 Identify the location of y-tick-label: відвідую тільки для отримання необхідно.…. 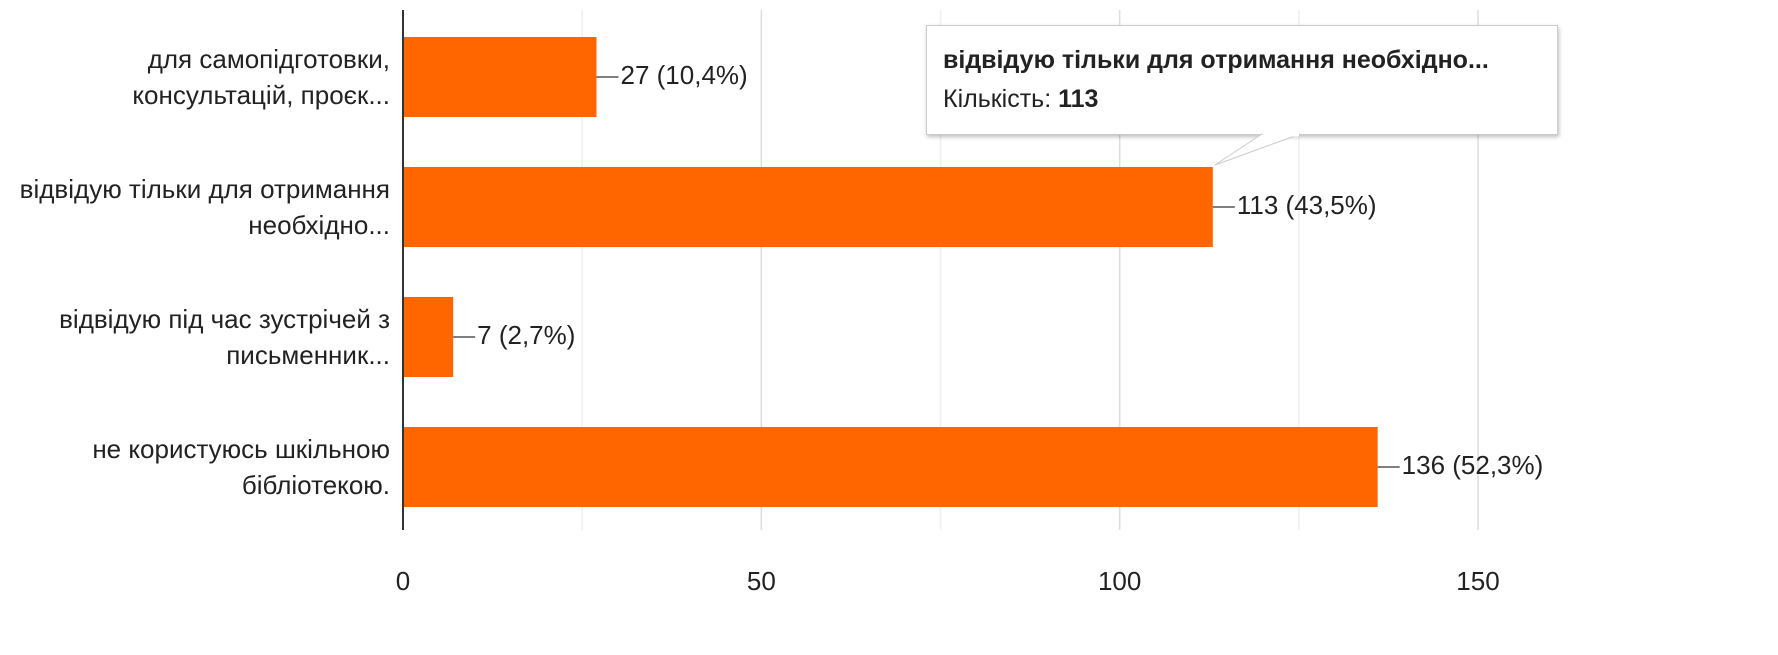
(204, 207).